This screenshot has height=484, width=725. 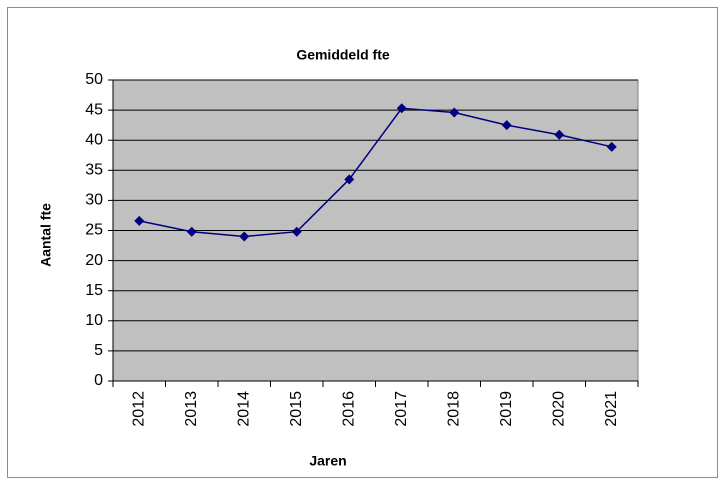 What do you see at coordinates (327, 461) in the screenshot?
I see `x-axis-label: Jaren` at bounding box center [327, 461].